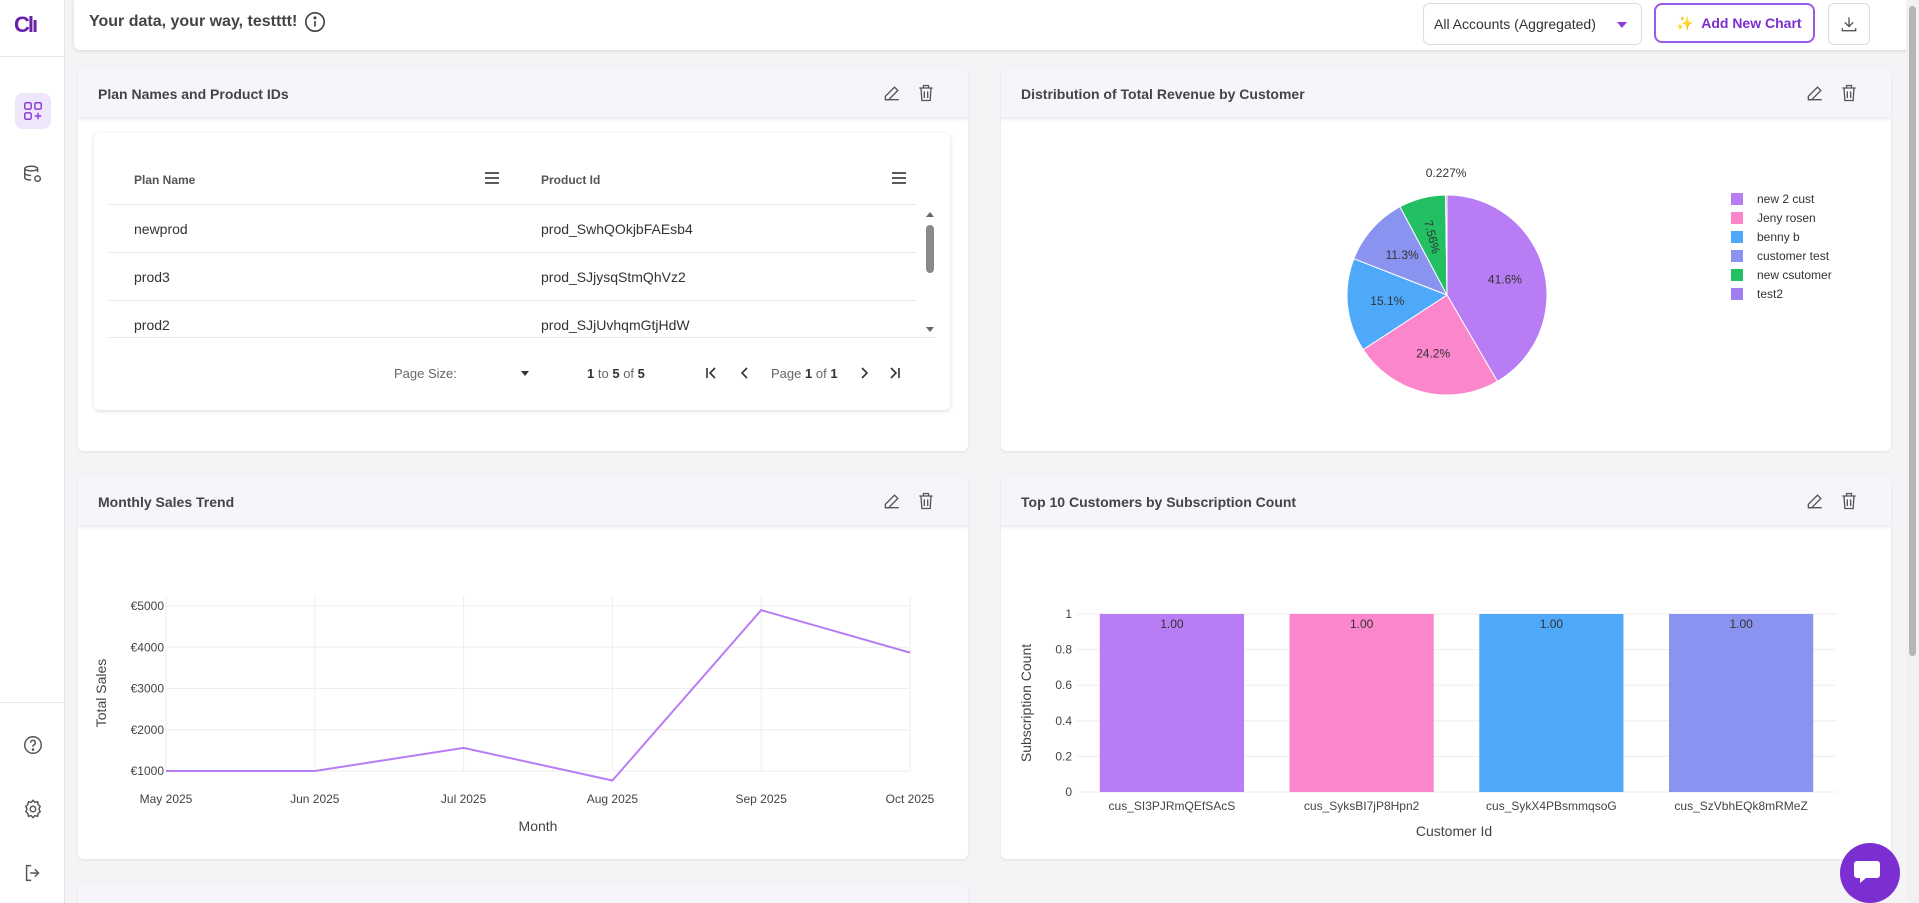  What do you see at coordinates (1778, 237) in the screenshot?
I see `legend-label: benny b` at bounding box center [1778, 237].